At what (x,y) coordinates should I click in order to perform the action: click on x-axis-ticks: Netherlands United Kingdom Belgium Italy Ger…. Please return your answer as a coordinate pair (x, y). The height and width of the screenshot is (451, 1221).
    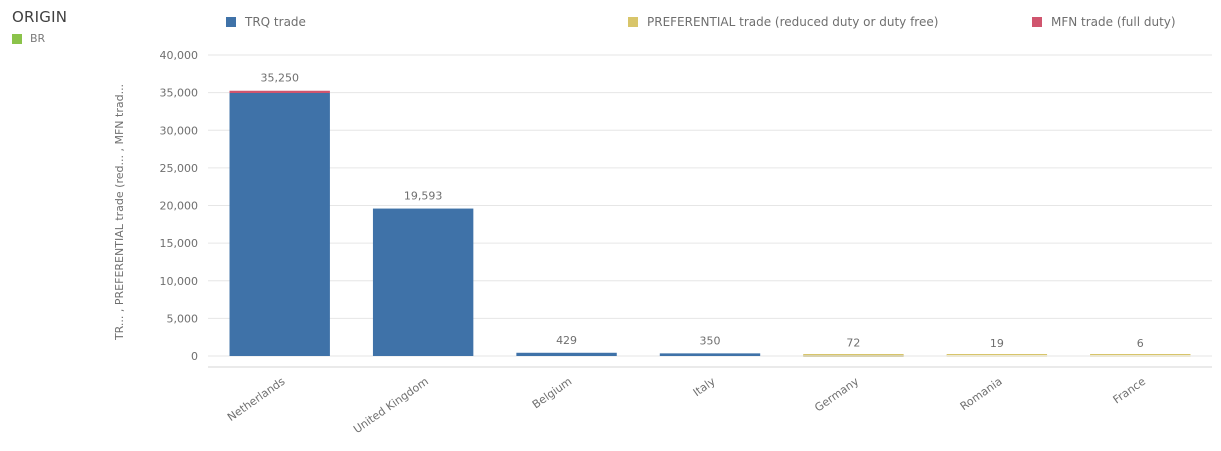
    Looking at the image, I should click on (686, 406).